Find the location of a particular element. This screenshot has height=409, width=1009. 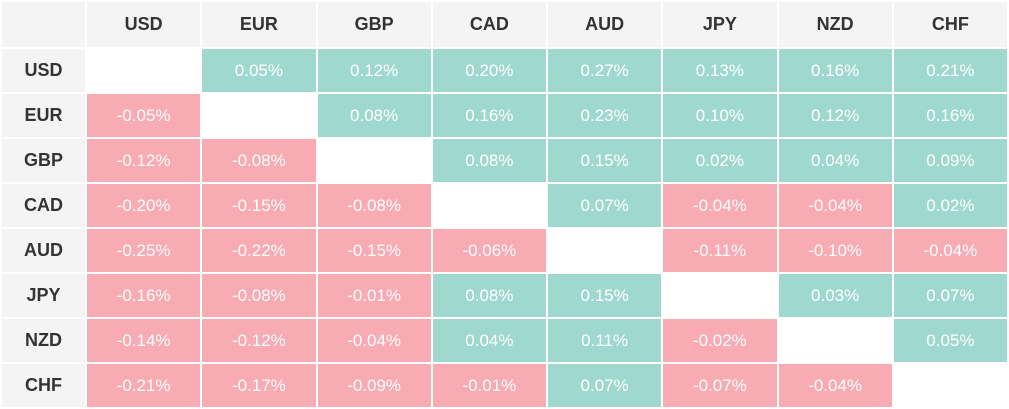

heatmap-cell: -0.10% is located at coordinates (835, 250).